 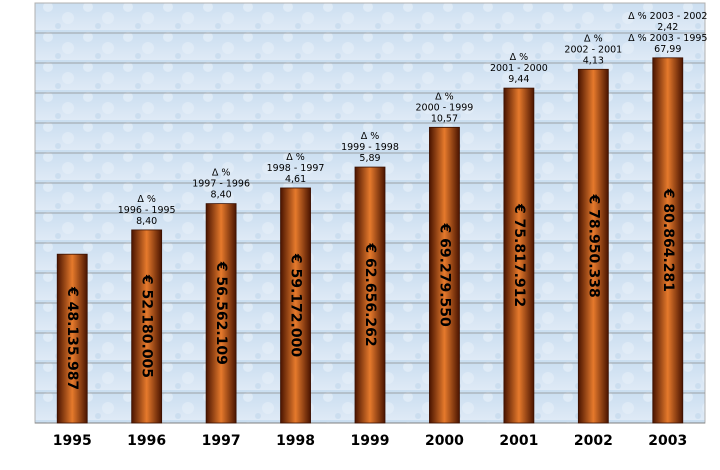 I want to click on bar-2001, so click(x=519, y=255).